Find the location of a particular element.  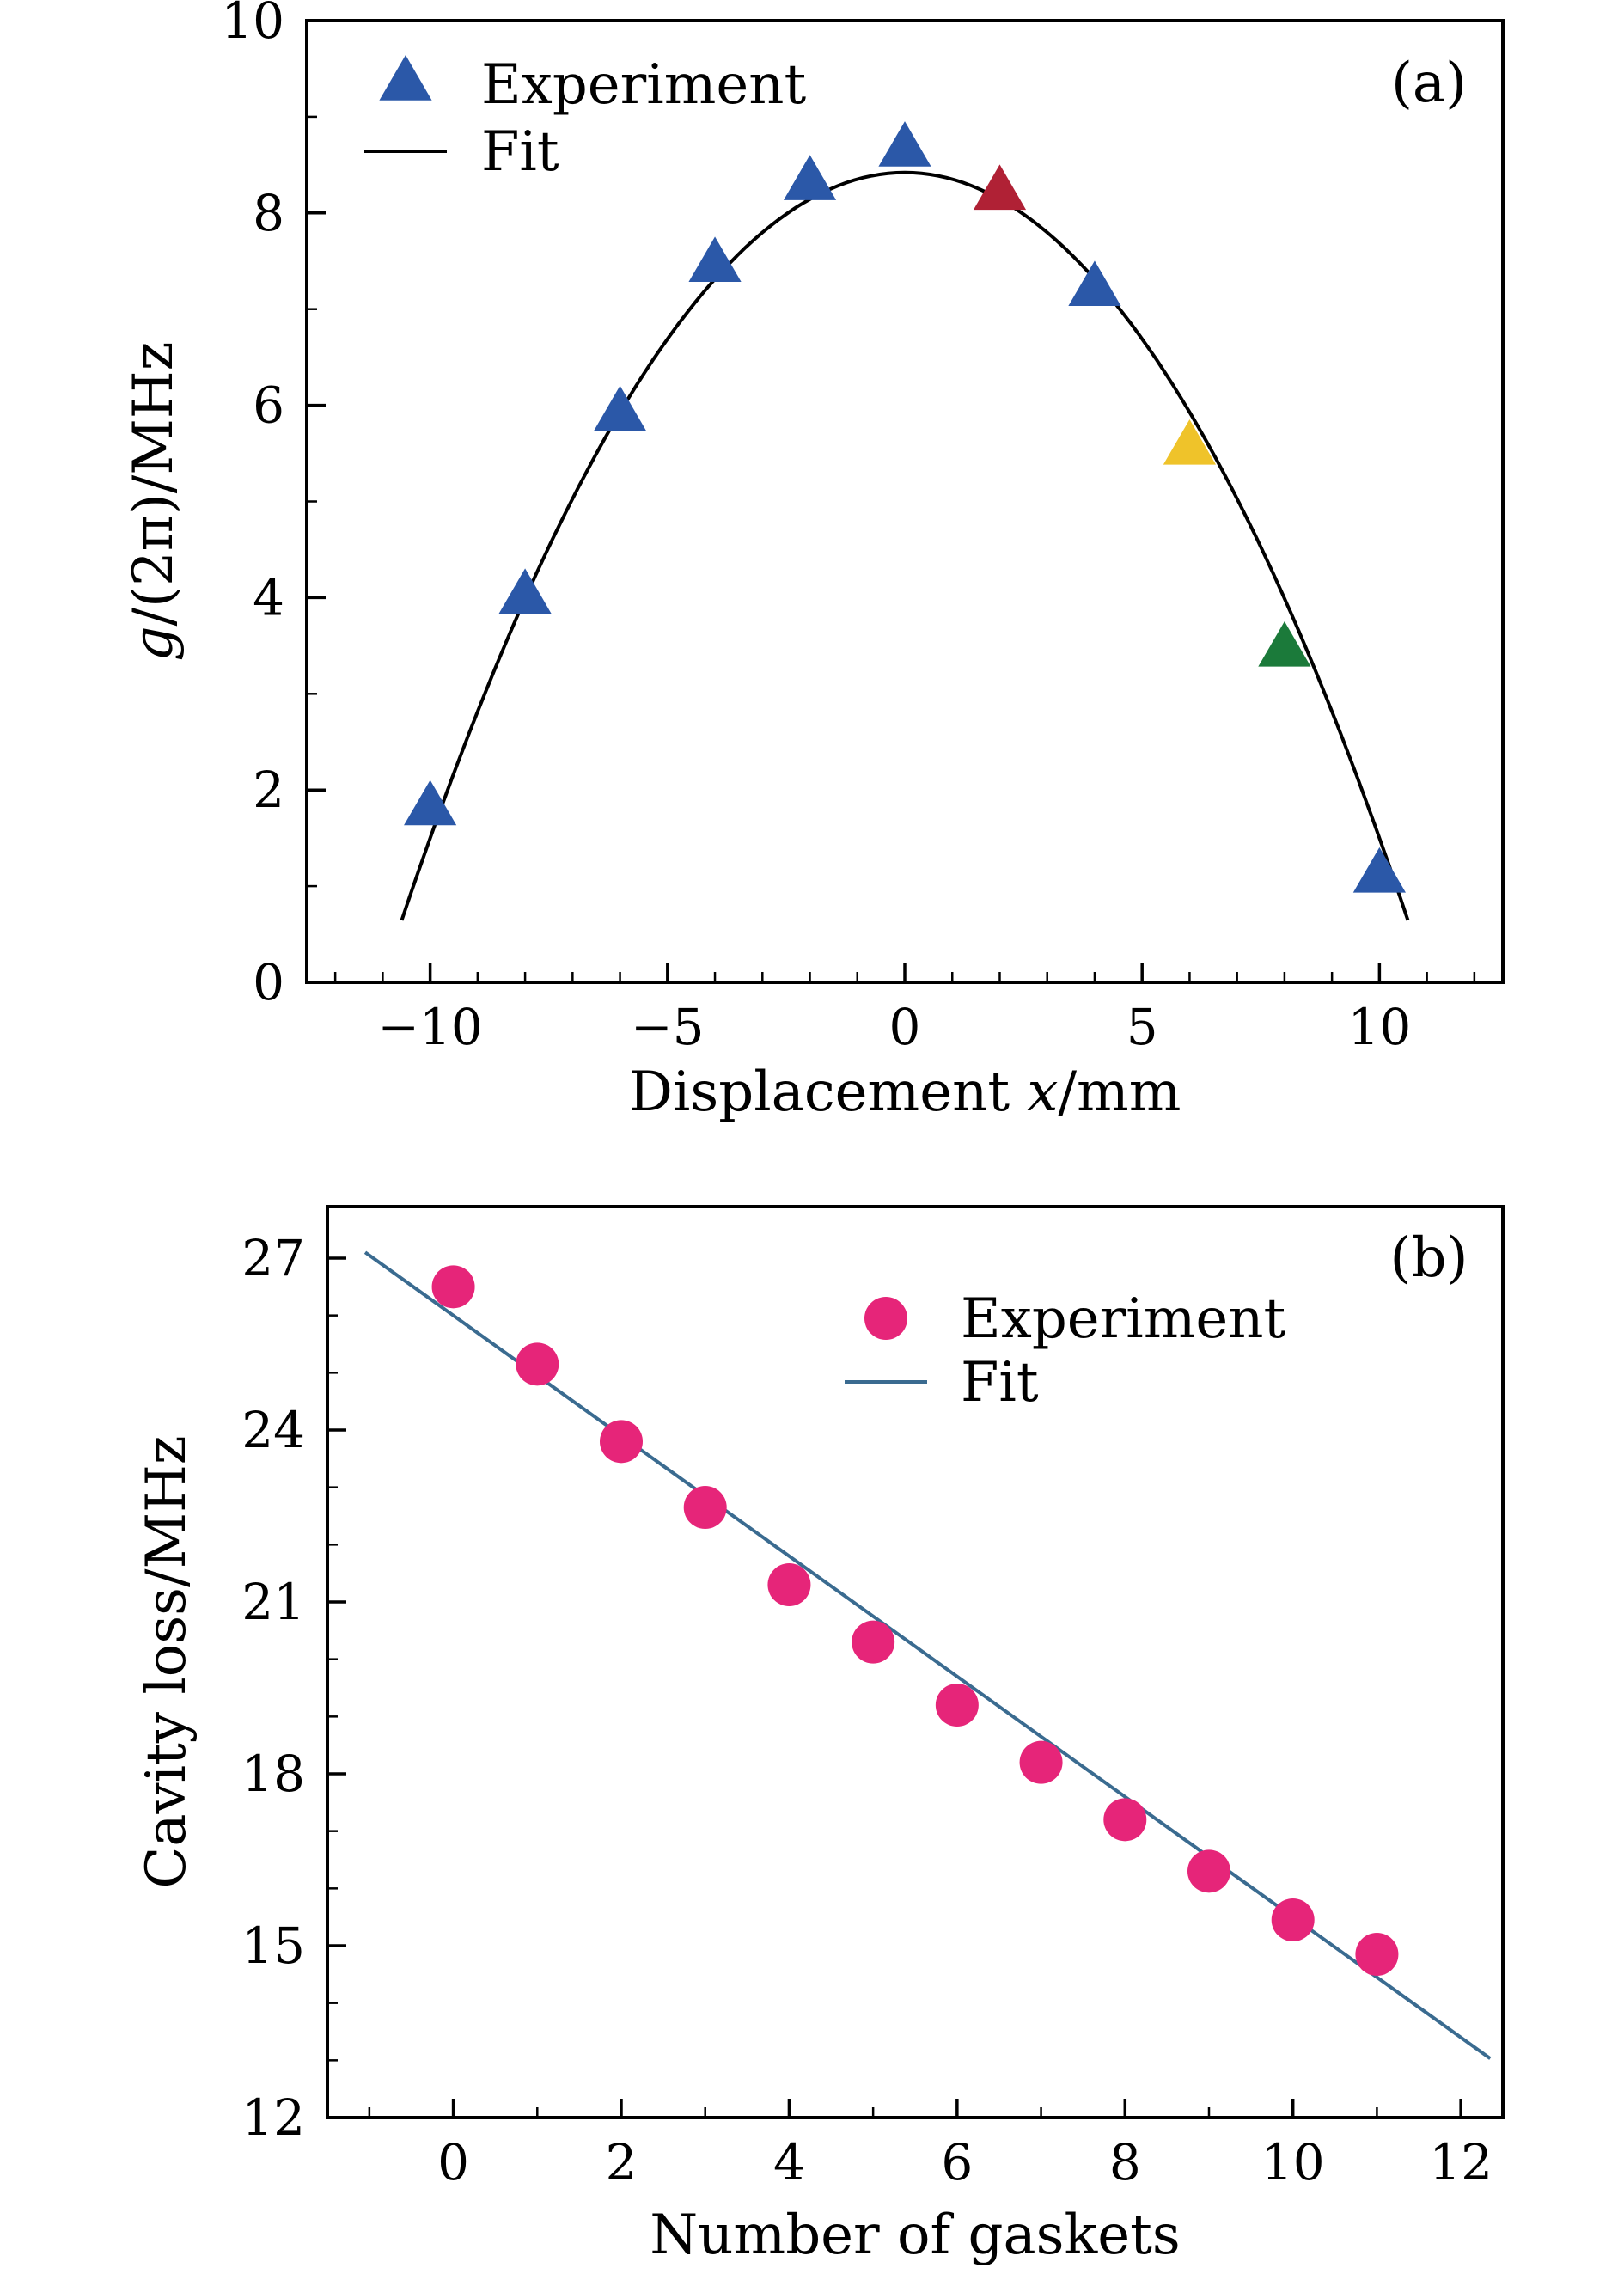

x-tick-label: 12 is located at coordinates (1461, 2162).